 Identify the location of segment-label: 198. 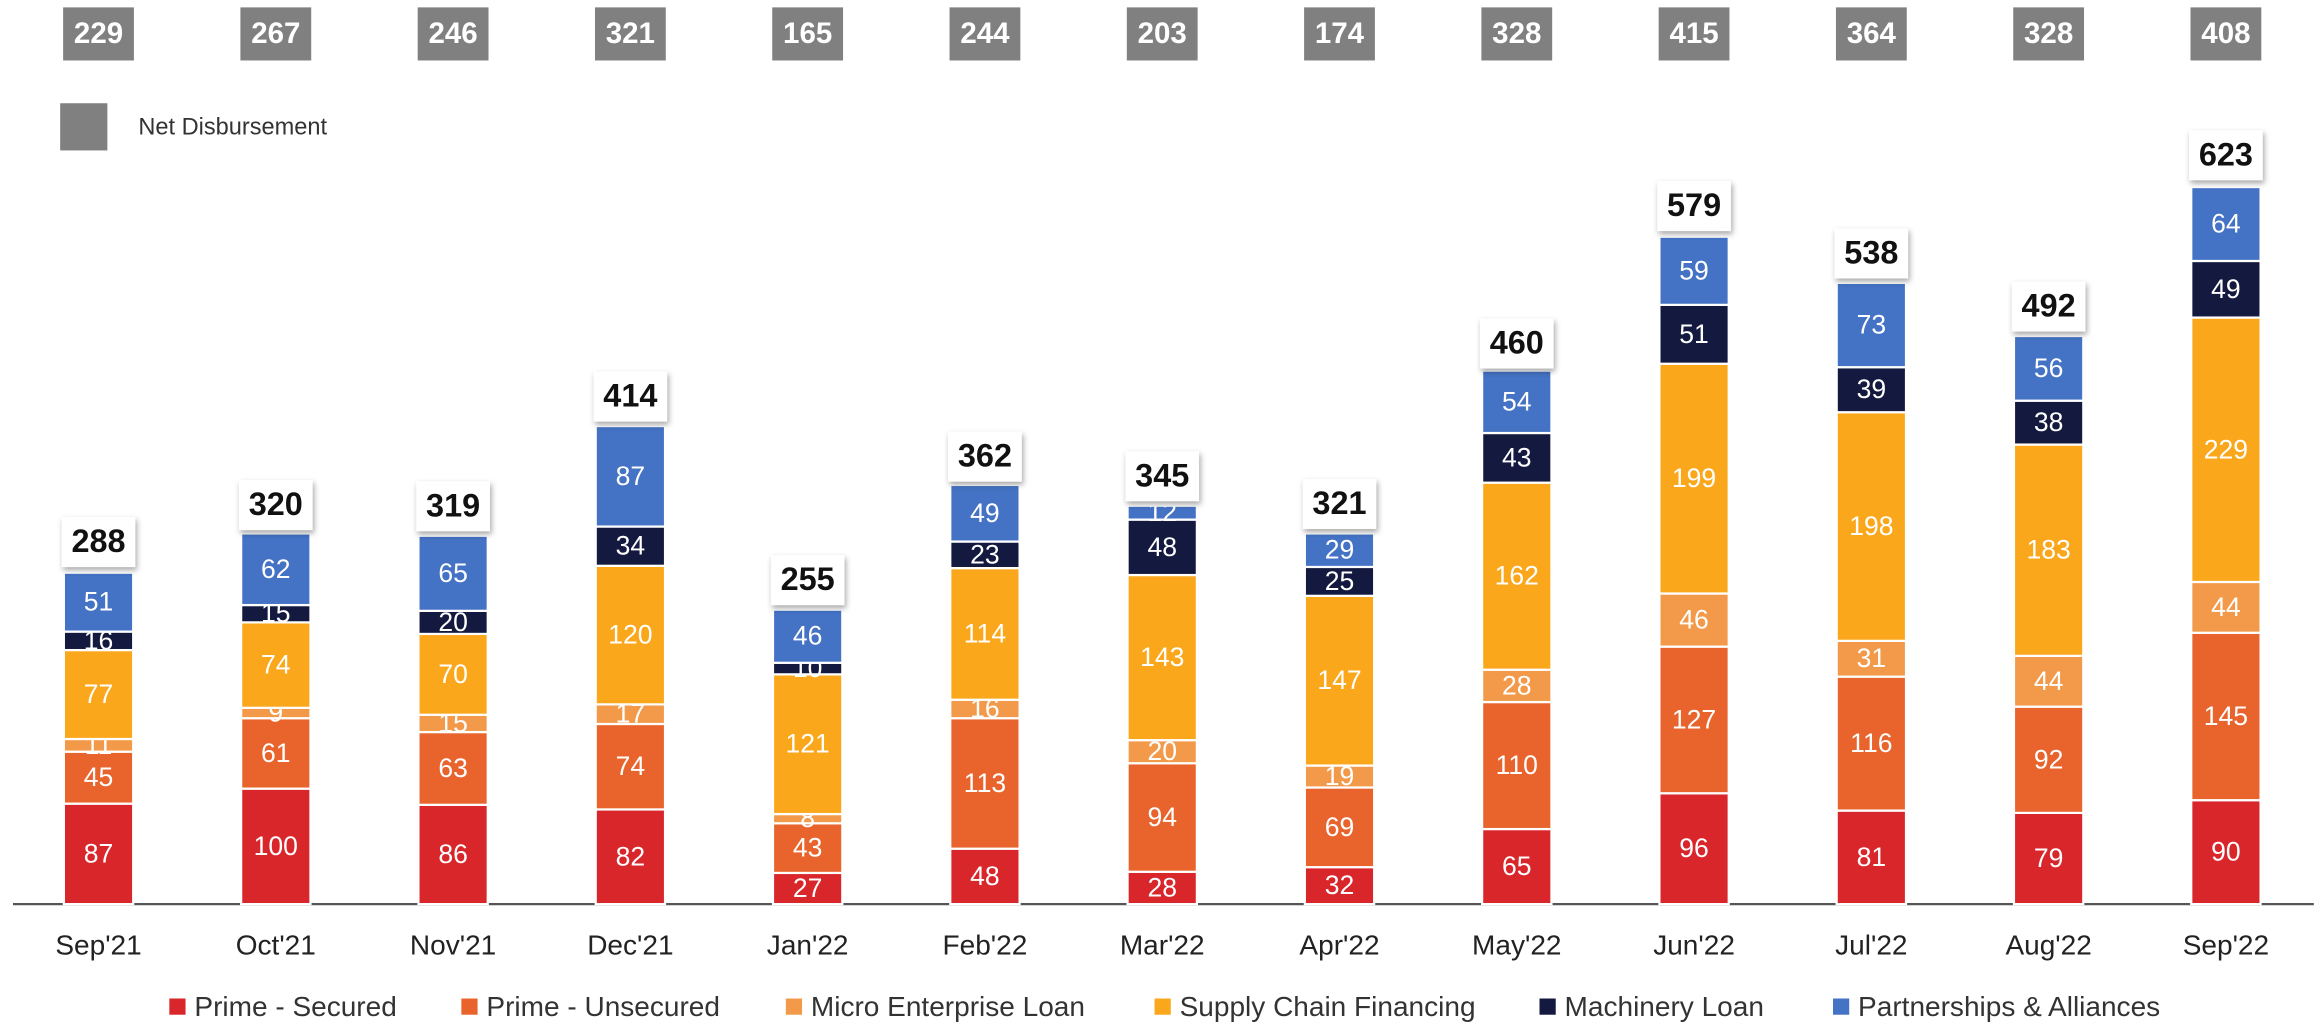
(1871, 526).